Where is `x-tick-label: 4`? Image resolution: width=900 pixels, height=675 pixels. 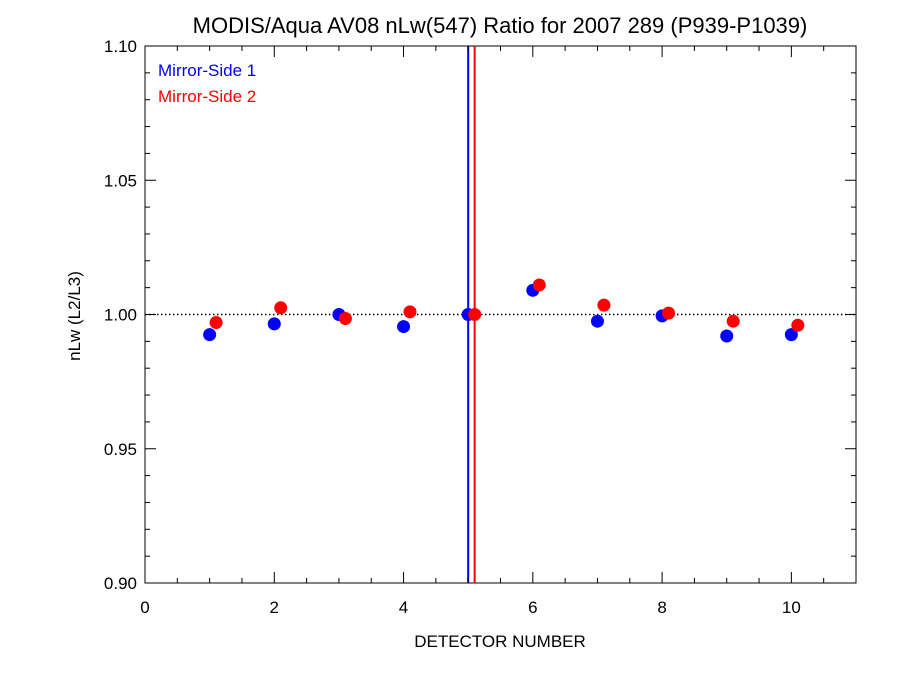
x-tick-label: 4 is located at coordinates (403, 607).